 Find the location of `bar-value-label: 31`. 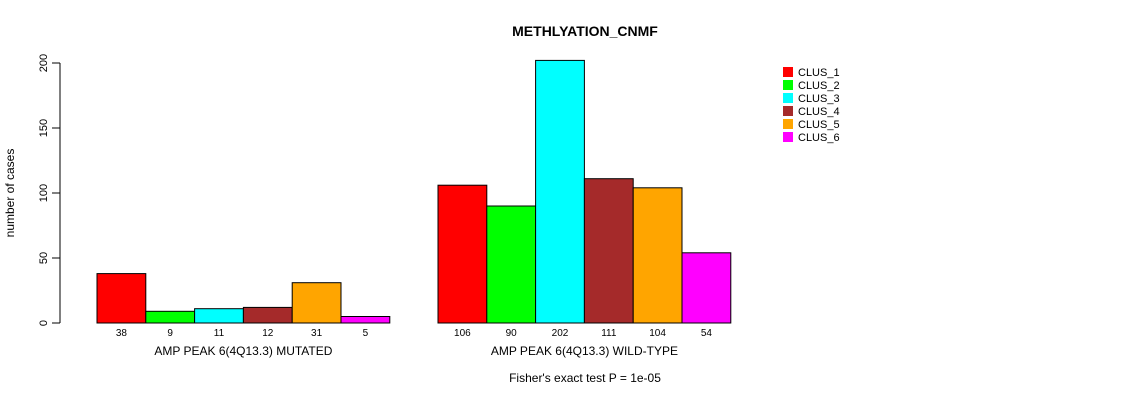

bar-value-label: 31 is located at coordinates (317, 333).